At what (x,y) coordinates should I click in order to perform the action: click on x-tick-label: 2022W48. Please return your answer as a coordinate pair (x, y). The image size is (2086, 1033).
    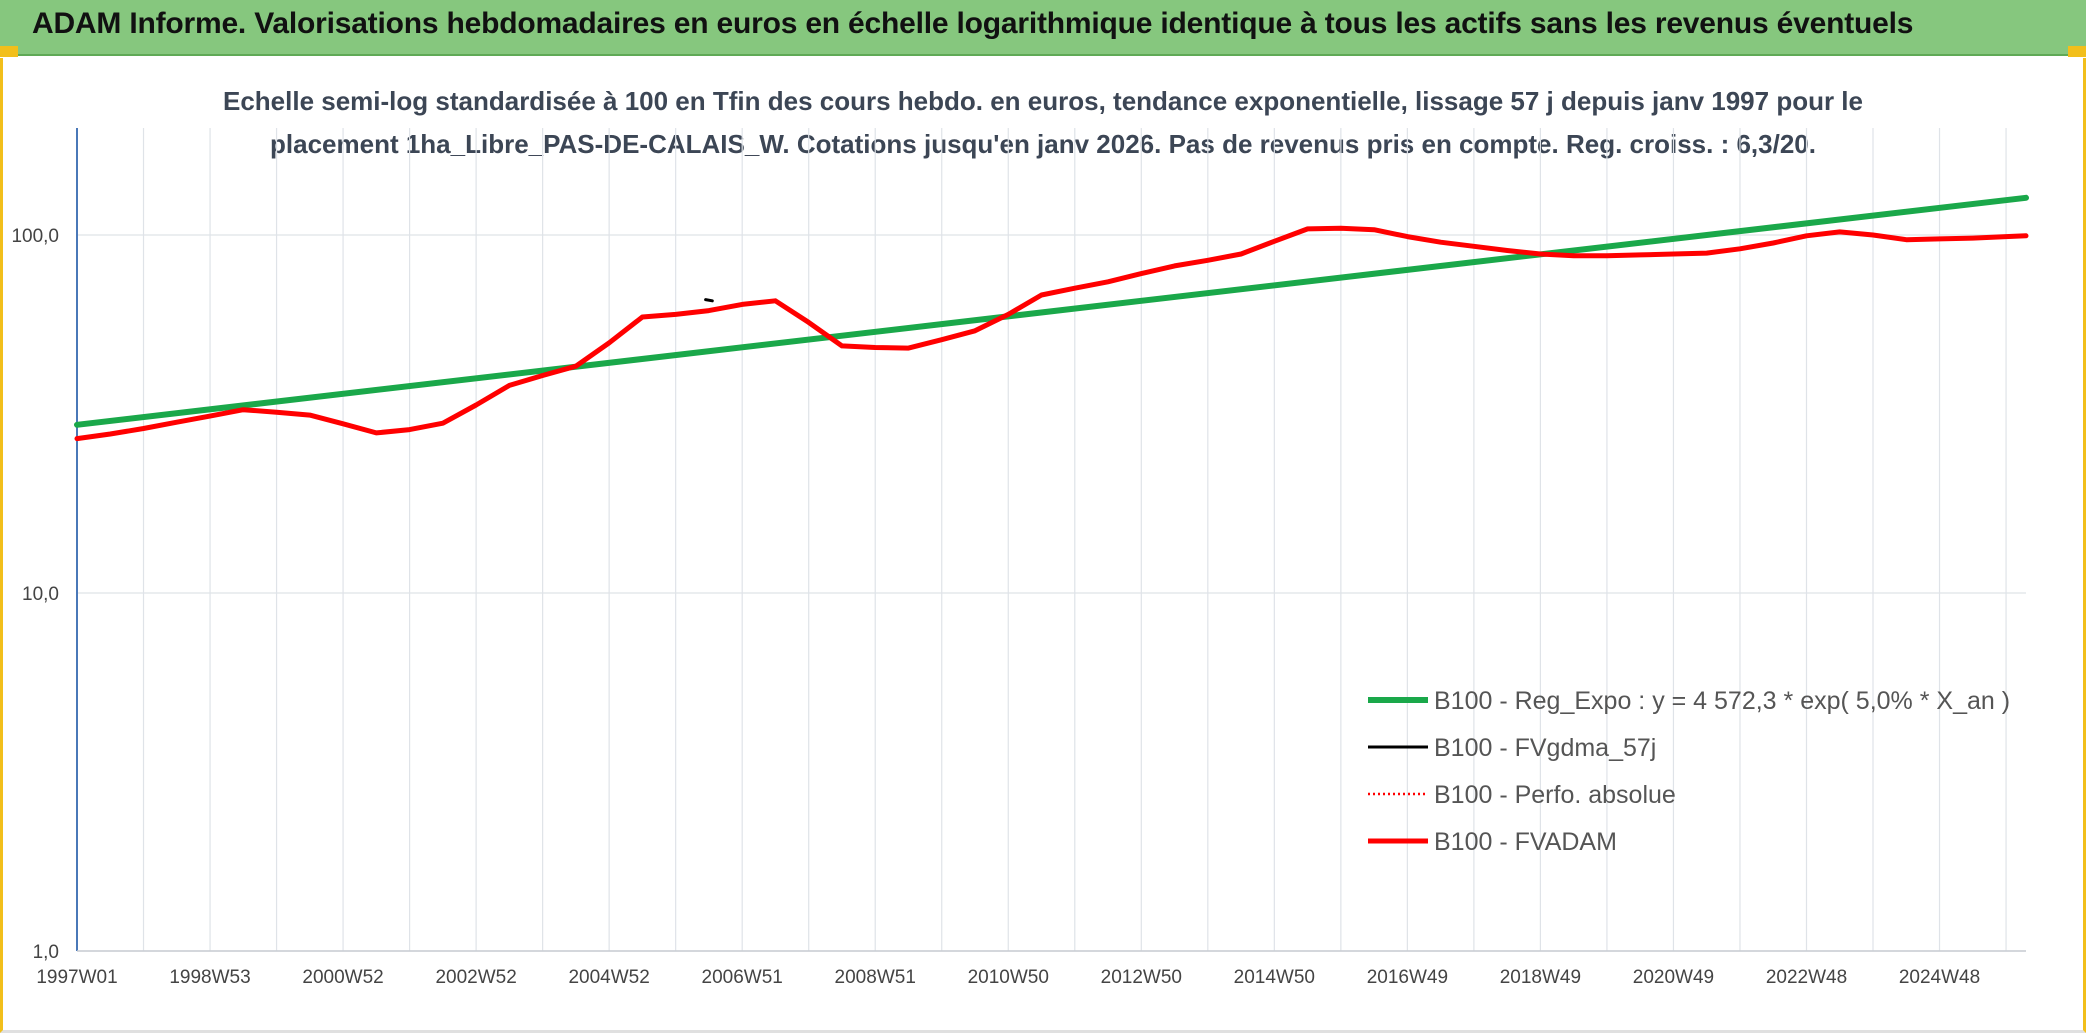
    Looking at the image, I should click on (1806, 977).